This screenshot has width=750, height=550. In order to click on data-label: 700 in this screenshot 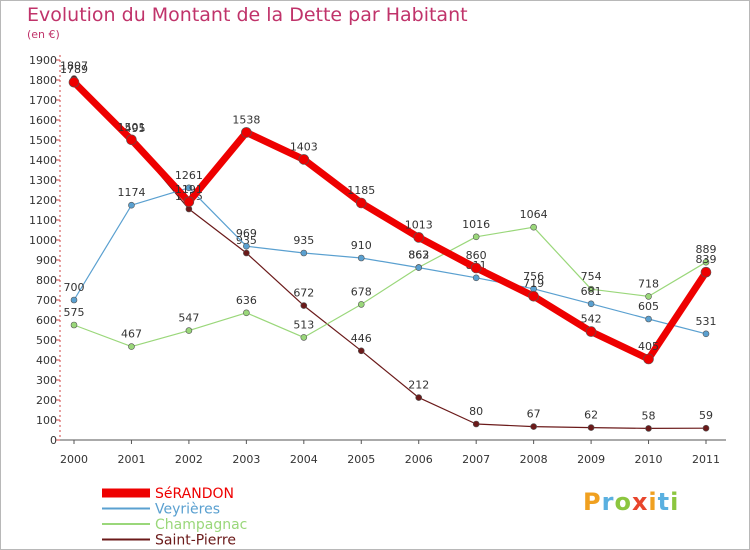, I will do `click(74, 287)`.